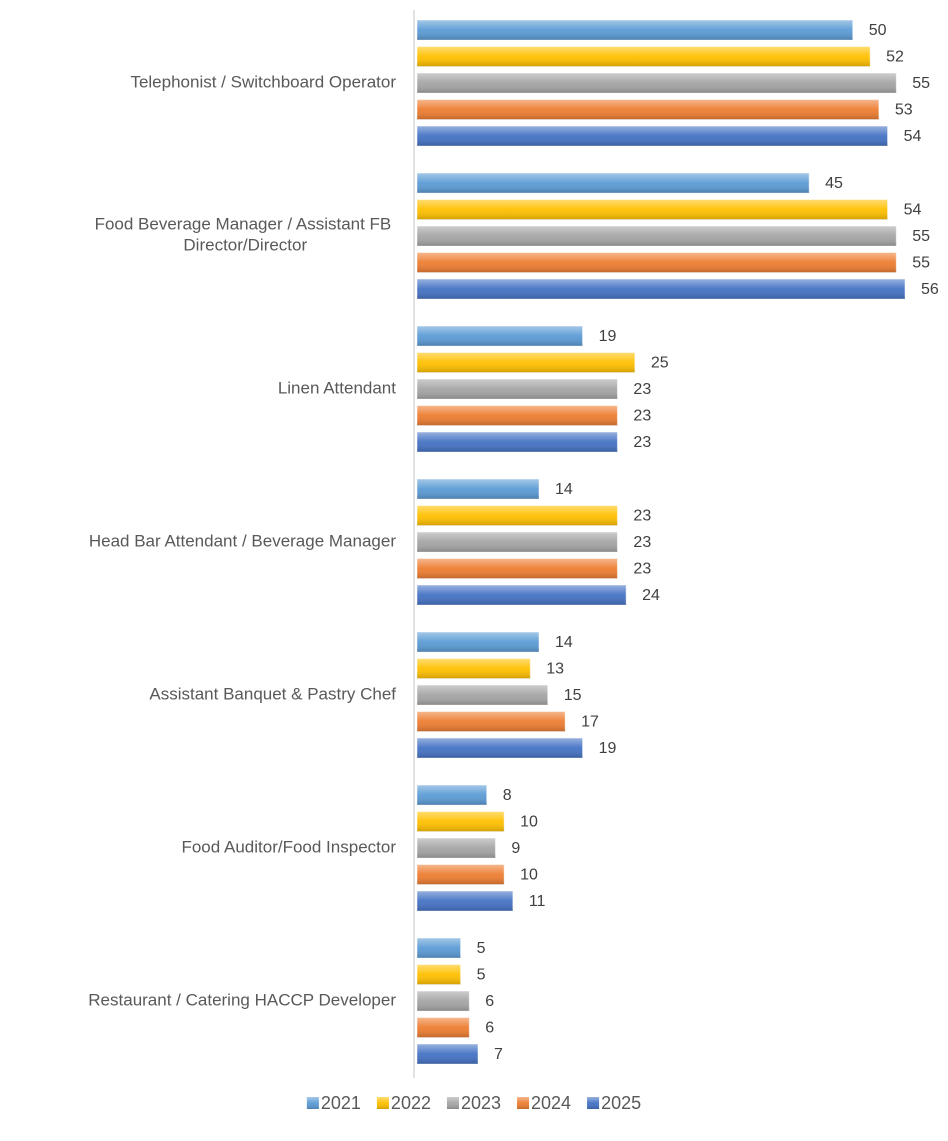  I want to click on category-label: Food Auditor/Food Inspector, so click(288, 846).